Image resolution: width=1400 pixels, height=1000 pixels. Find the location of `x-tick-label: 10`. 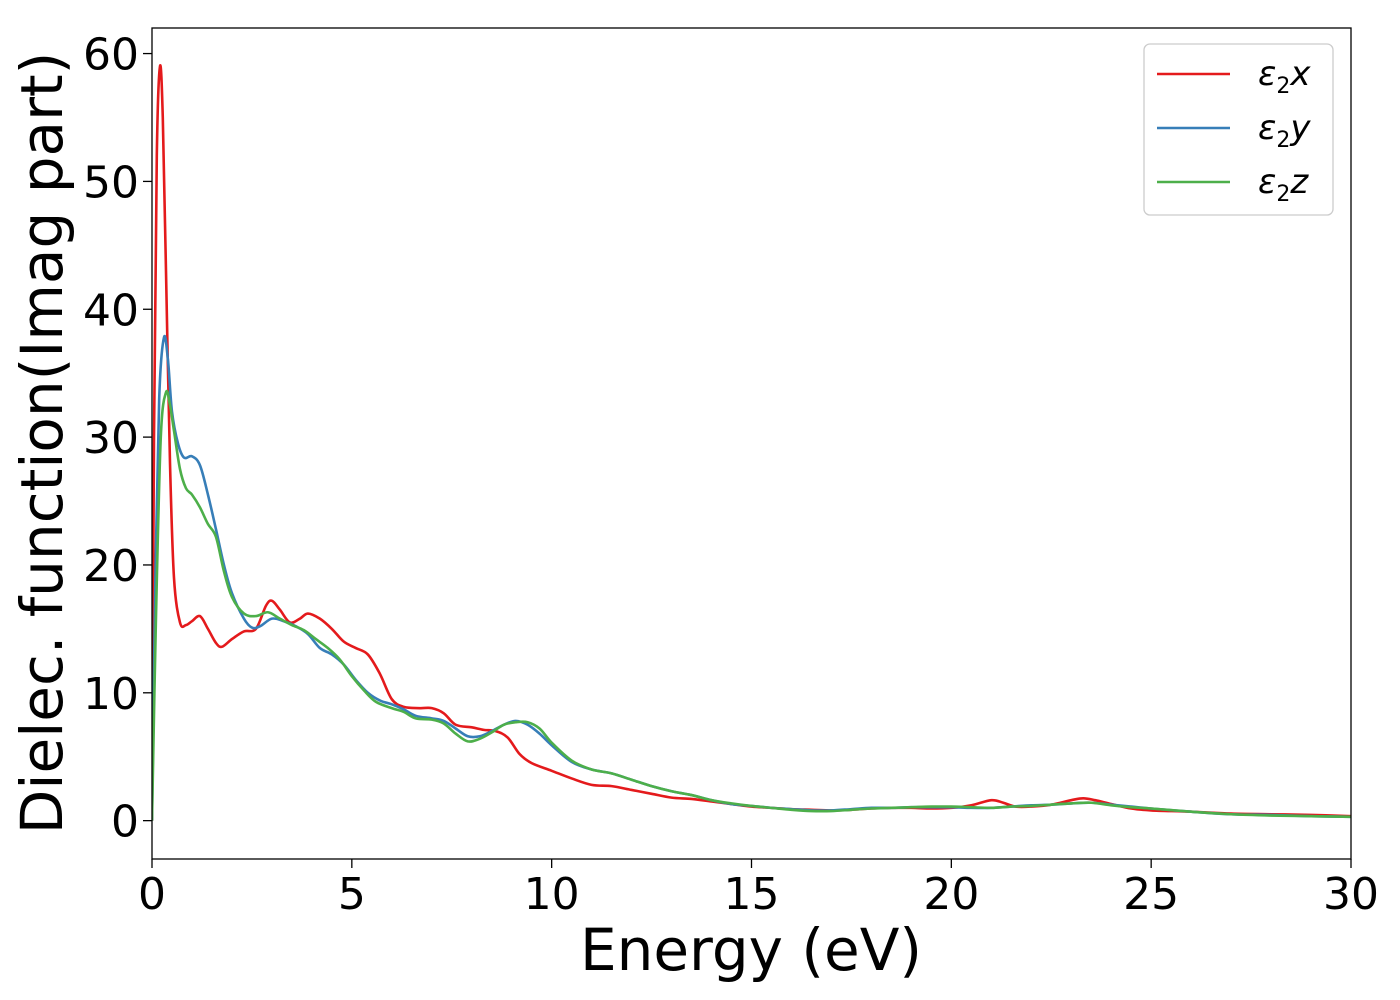

x-tick-label: 10 is located at coordinates (552, 894).